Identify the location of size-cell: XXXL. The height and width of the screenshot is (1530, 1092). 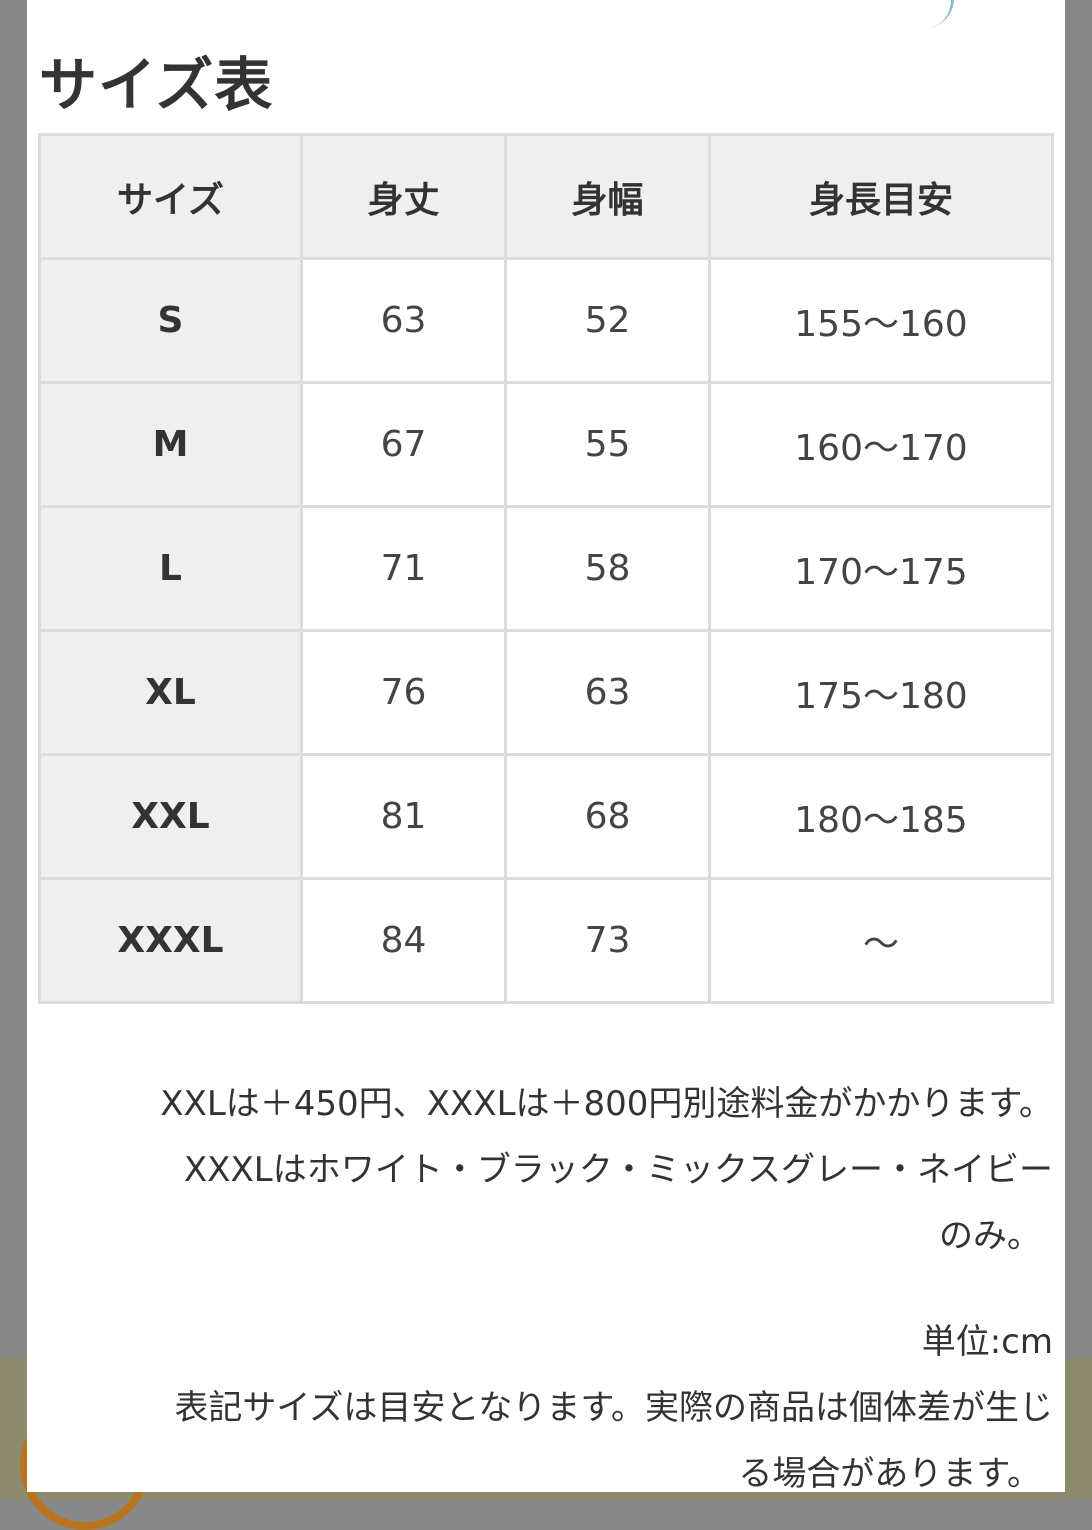
(170, 940).